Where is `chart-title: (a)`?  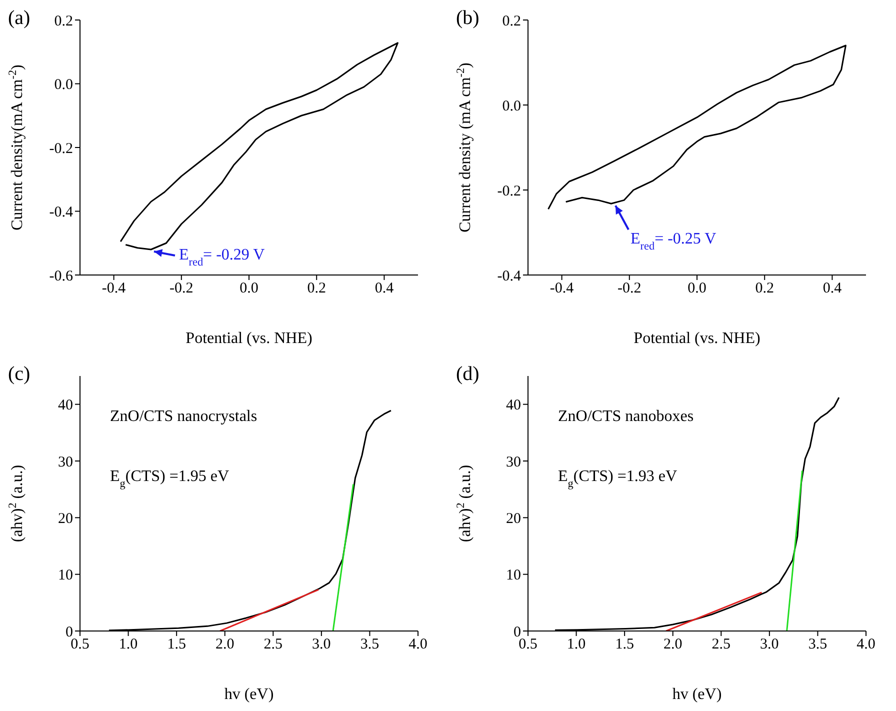
chart-title: (a) is located at coordinates (19, 18).